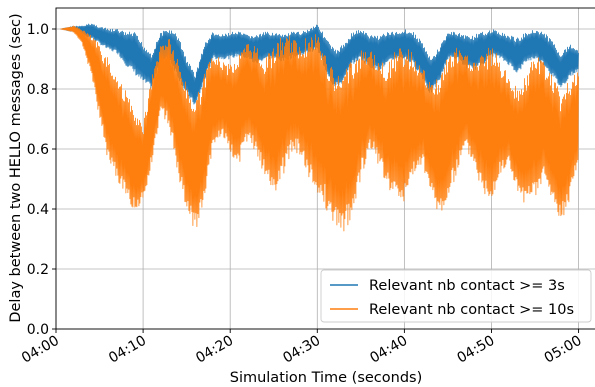 Image resolution: width=595 pixels, height=387 pixels. Describe the element at coordinates (38, 30) in the screenshot. I see `y-tick-label: 1.0` at that location.